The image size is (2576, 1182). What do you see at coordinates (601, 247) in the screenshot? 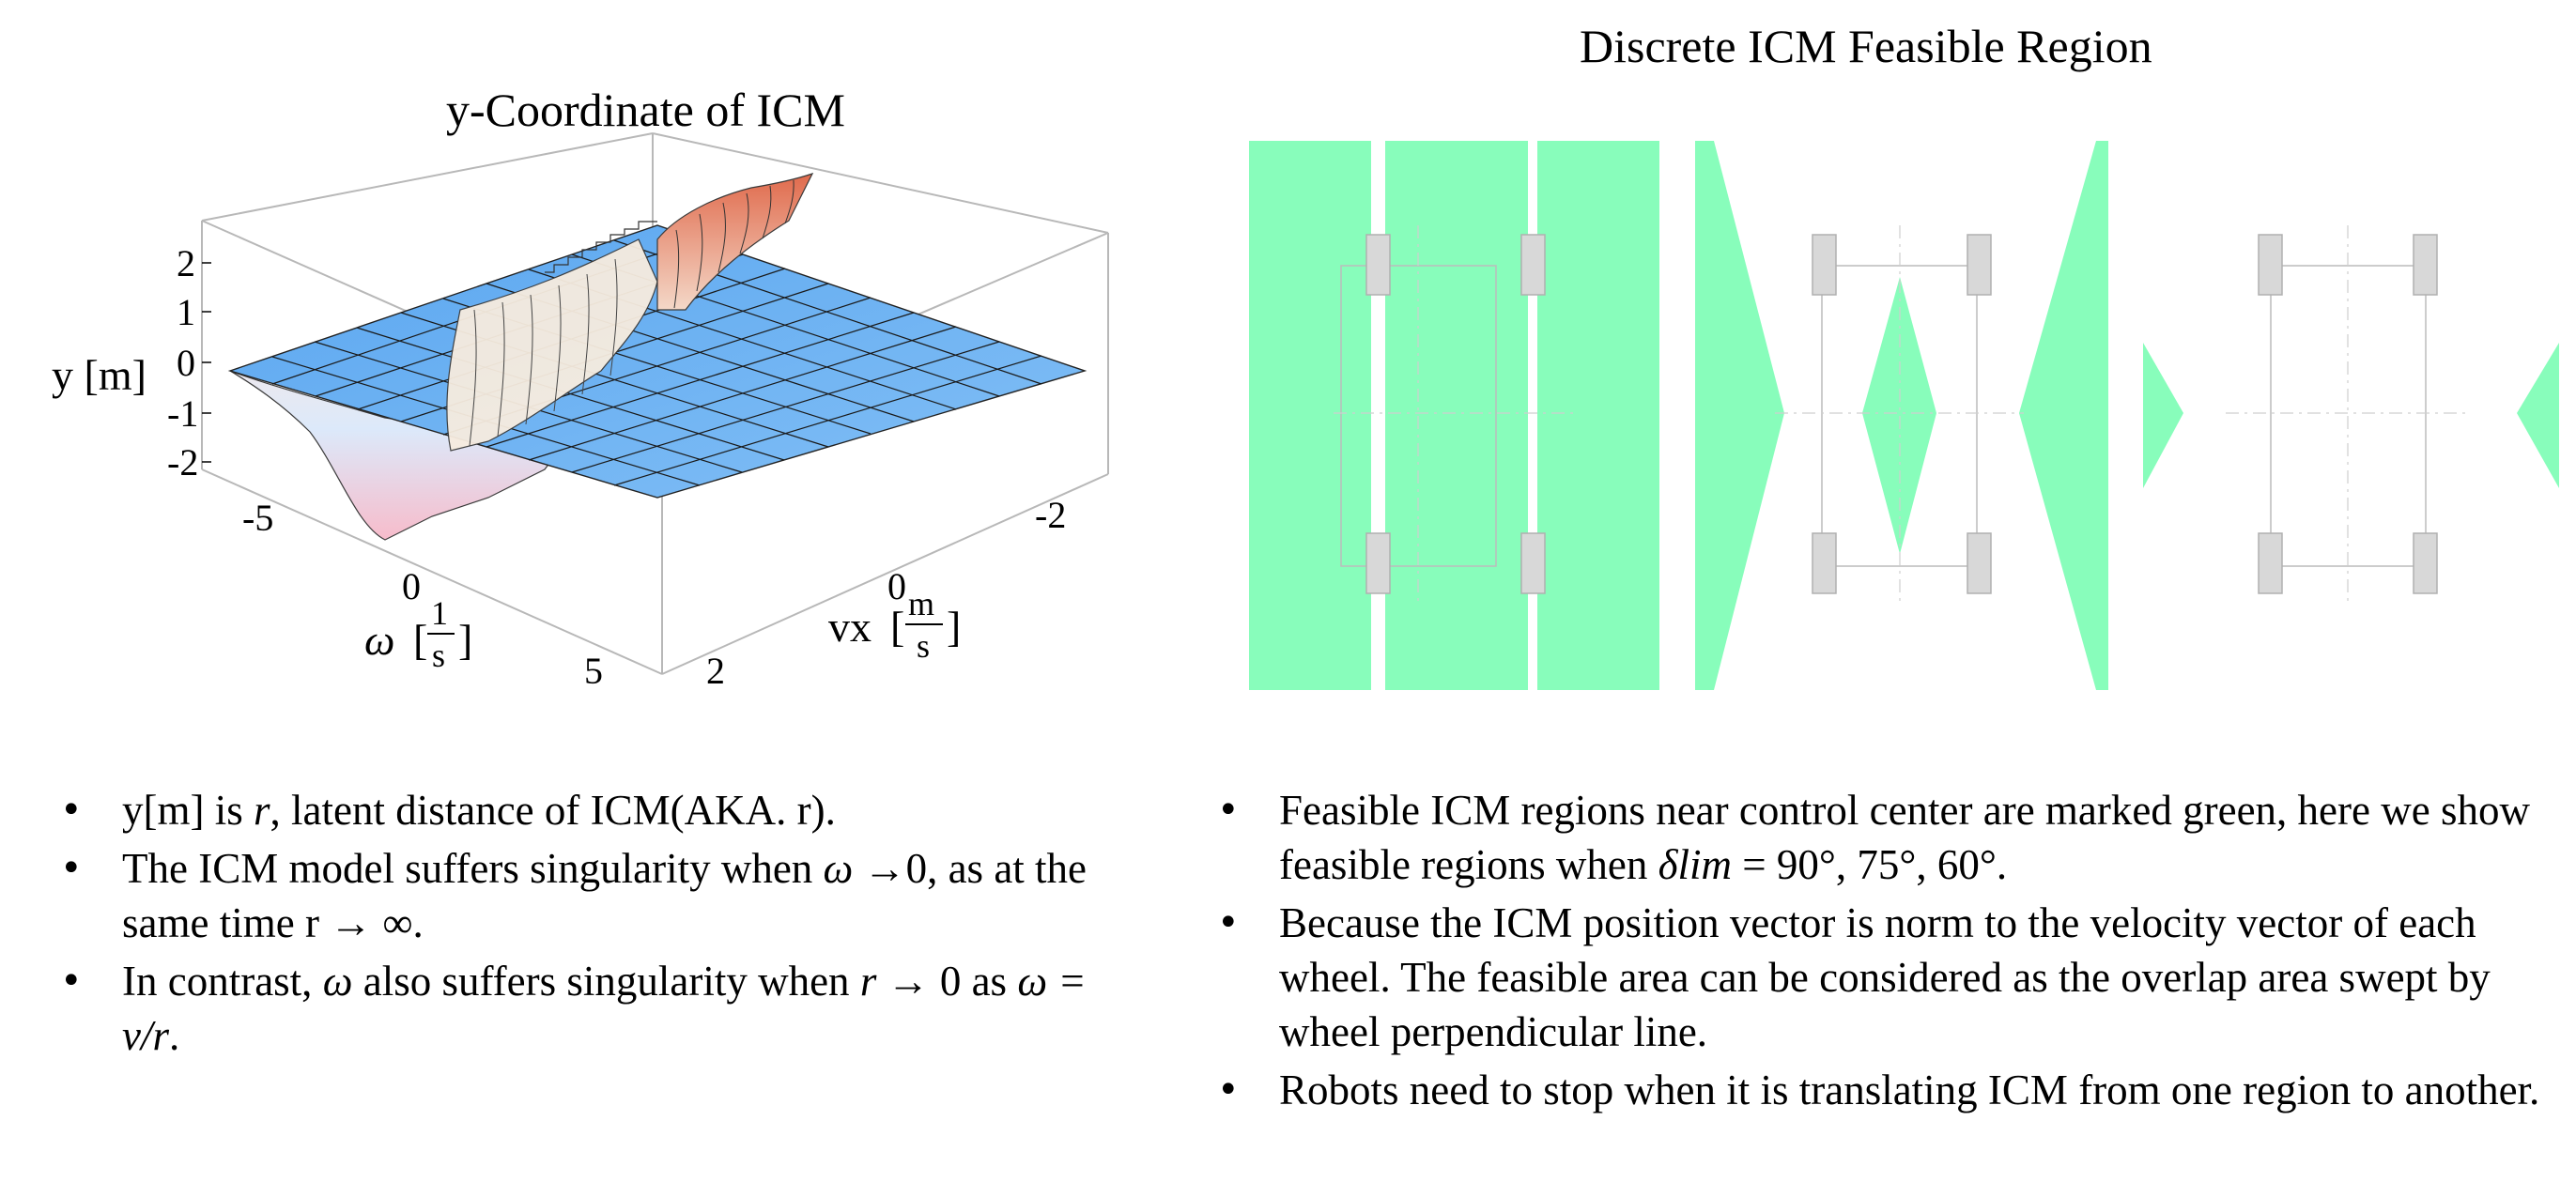
I see `stair-edge` at bounding box center [601, 247].